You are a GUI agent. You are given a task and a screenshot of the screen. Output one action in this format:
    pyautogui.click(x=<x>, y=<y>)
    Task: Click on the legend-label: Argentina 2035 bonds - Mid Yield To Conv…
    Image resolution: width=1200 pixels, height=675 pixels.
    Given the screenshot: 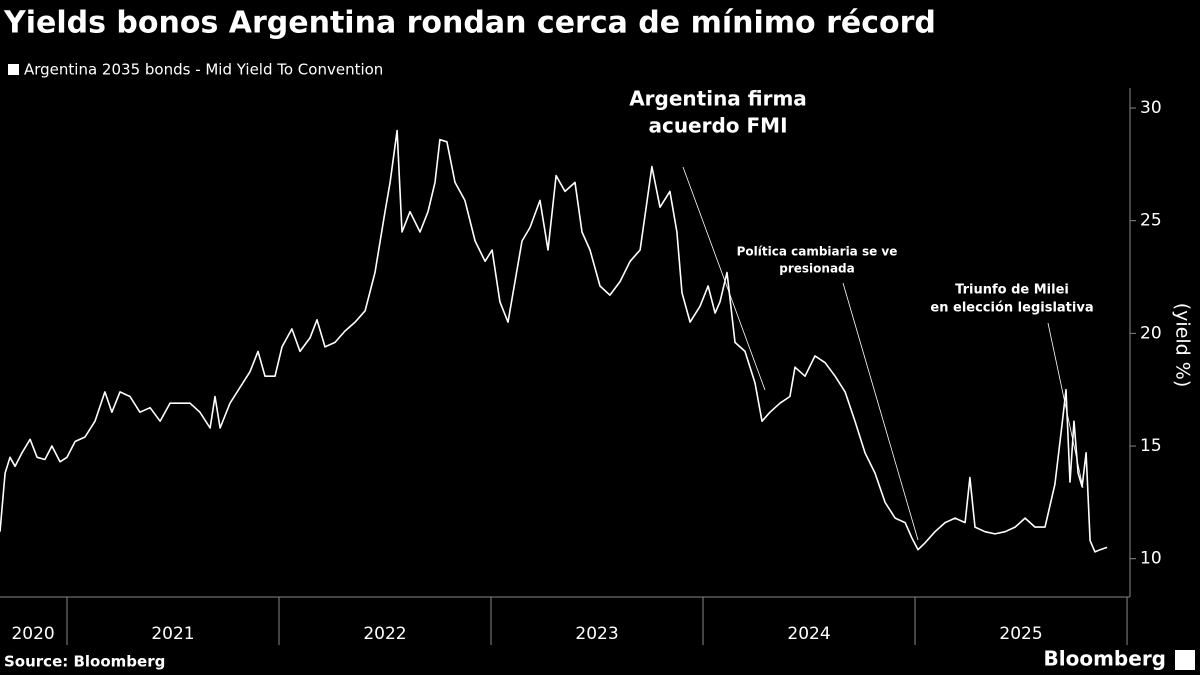 What is the action you would take?
    pyautogui.click(x=203, y=70)
    